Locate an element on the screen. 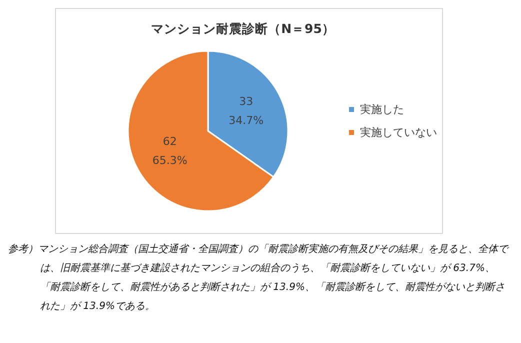 The image size is (521, 343). data-label: 33 34.7% is located at coordinates (246, 111).